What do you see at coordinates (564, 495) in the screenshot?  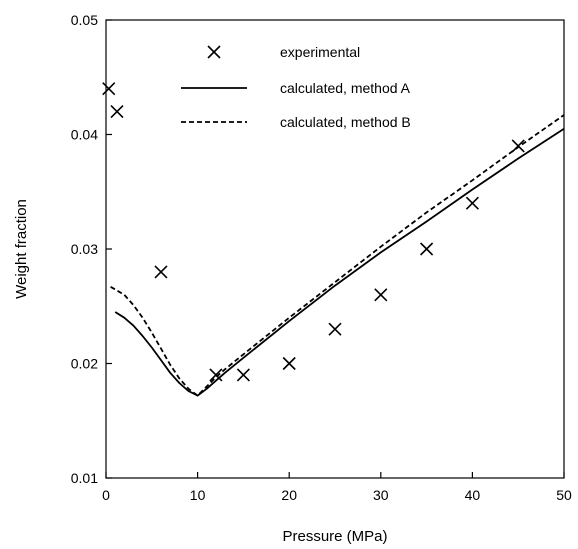 I see `x-tick-label: 50` at bounding box center [564, 495].